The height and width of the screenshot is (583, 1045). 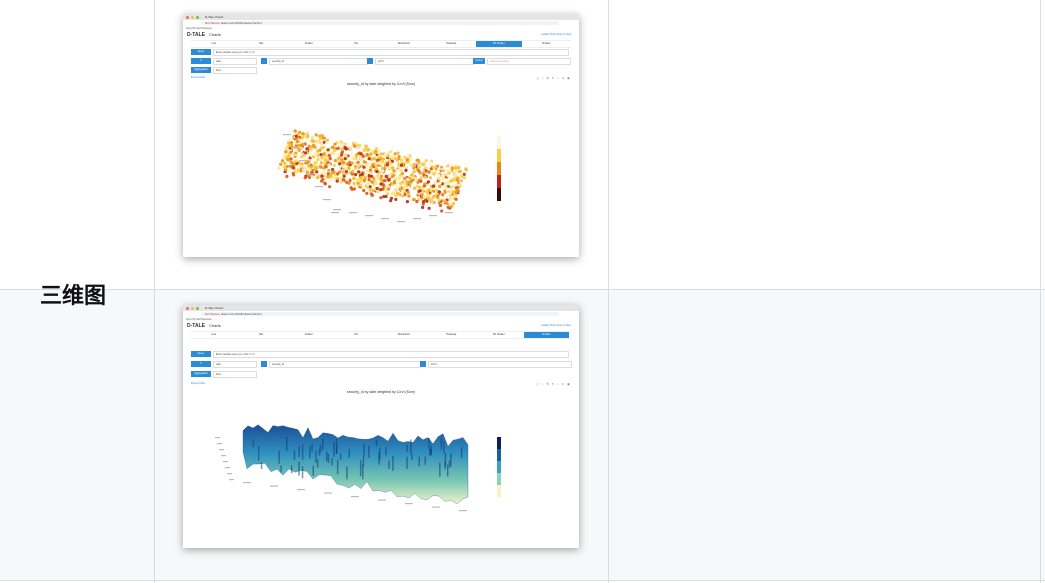 What do you see at coordinates (424, 61) in the screenshot?
I see `z-select: CoVt` at bounding box center [424, 61].